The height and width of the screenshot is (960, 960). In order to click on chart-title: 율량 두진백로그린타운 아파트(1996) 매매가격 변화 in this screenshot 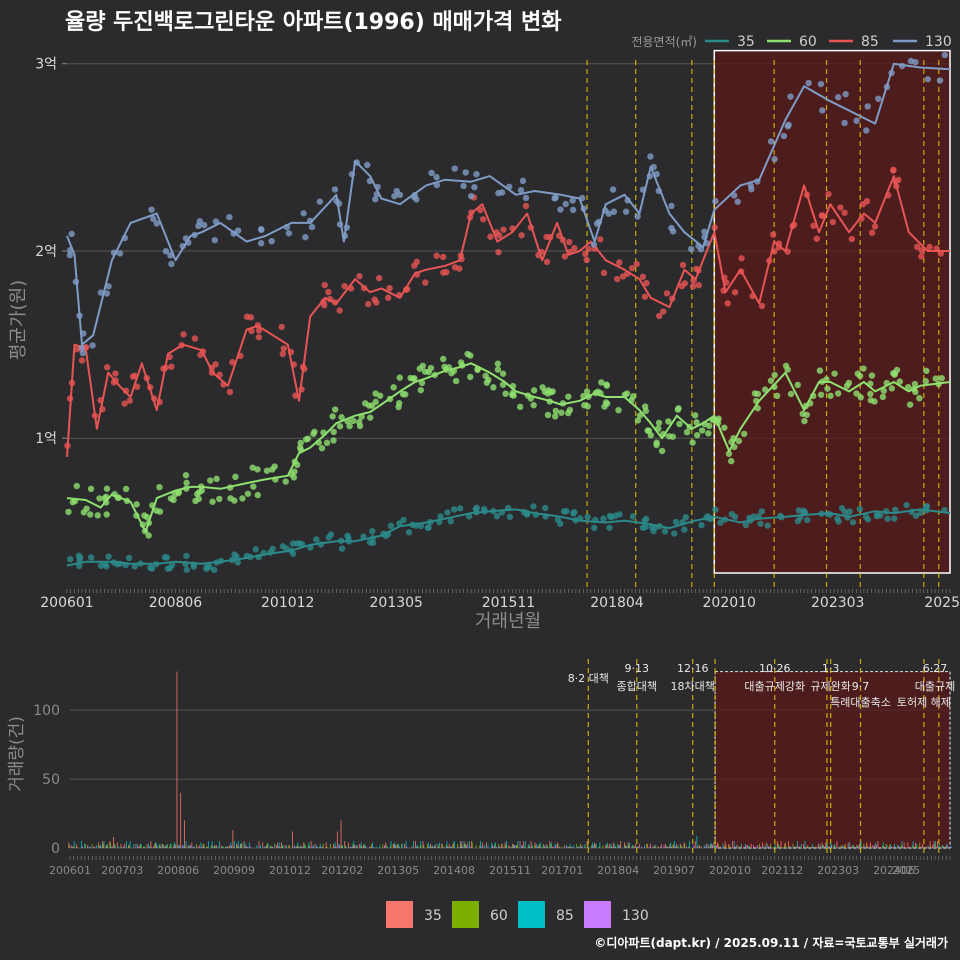, I will do `click(313, 22)`.